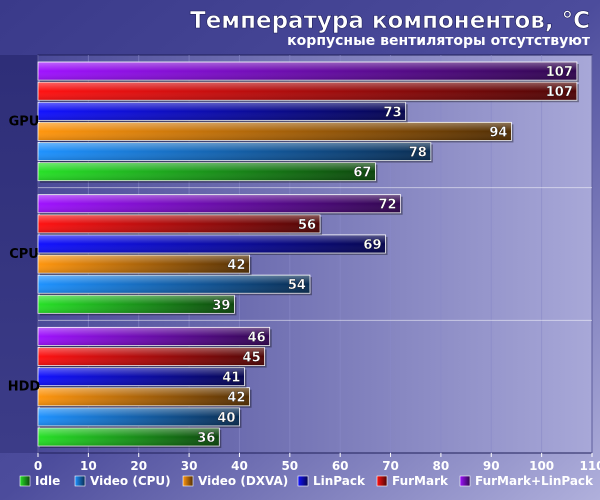 The image size is (600, 500). Describe the element at coordinates (221, 305) in the screenshot. I see `value-label-cpu-idle: 39` at that location.